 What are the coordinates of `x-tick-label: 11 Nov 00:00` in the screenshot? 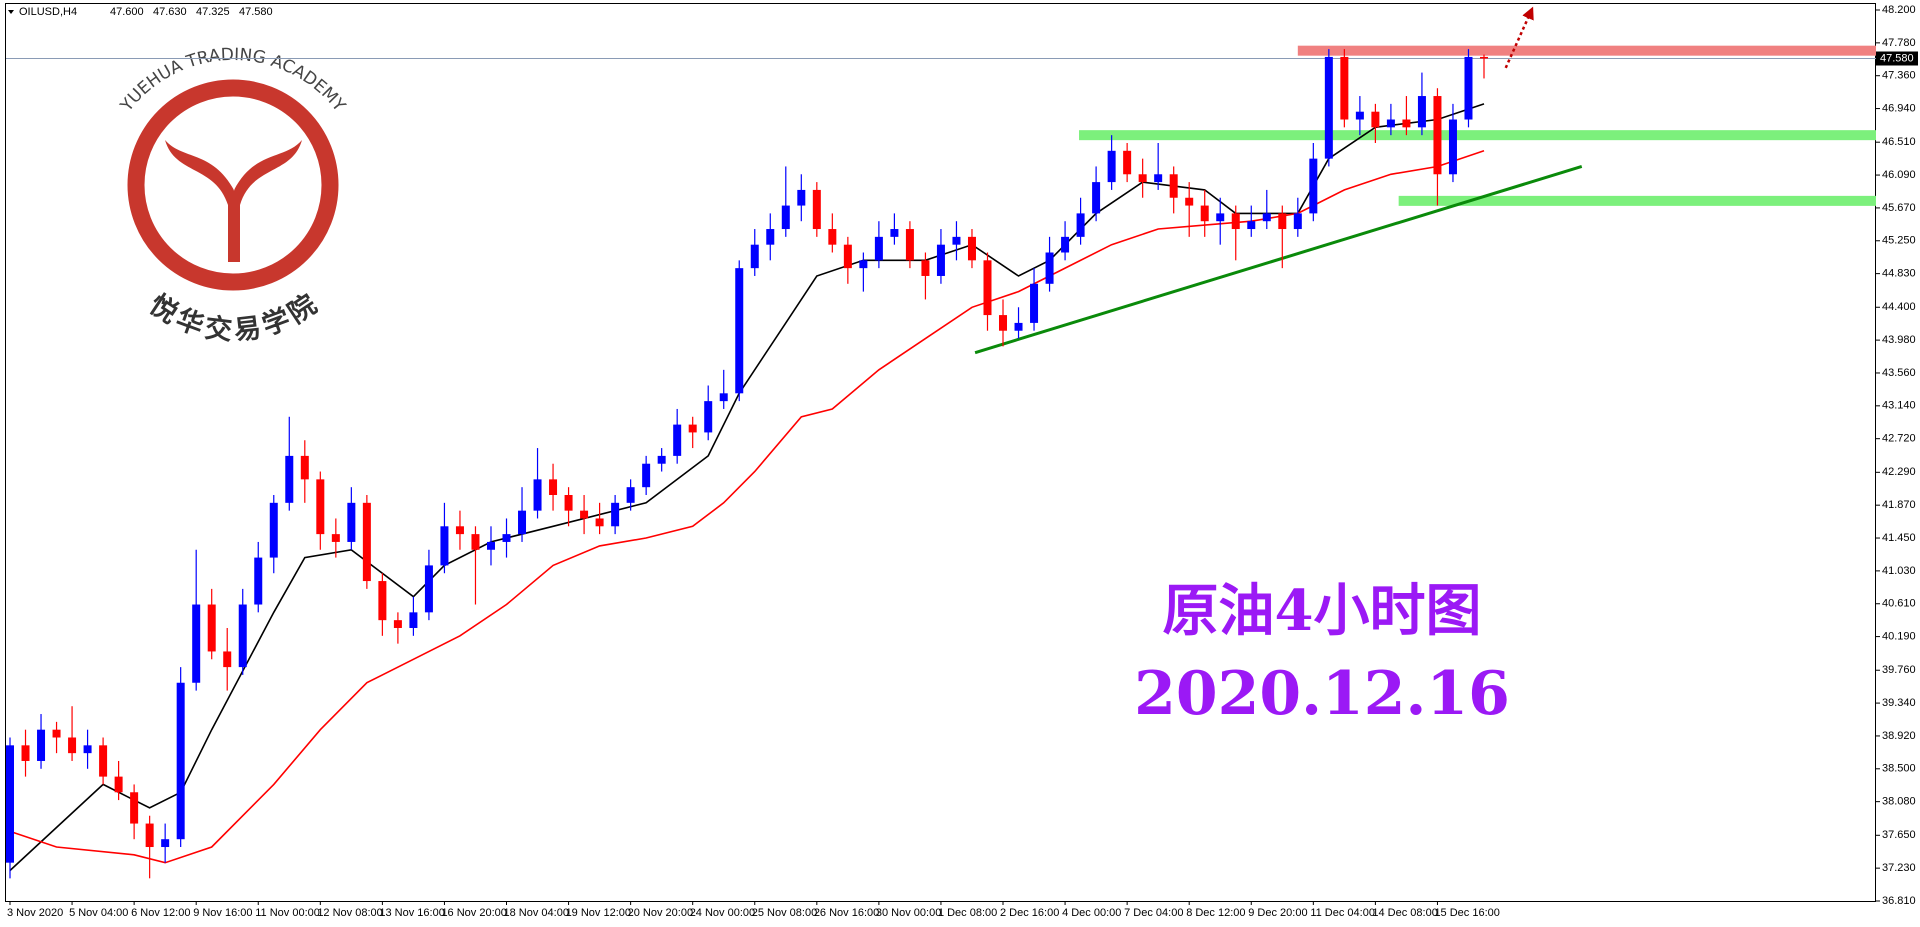 It's located at (287, 913).